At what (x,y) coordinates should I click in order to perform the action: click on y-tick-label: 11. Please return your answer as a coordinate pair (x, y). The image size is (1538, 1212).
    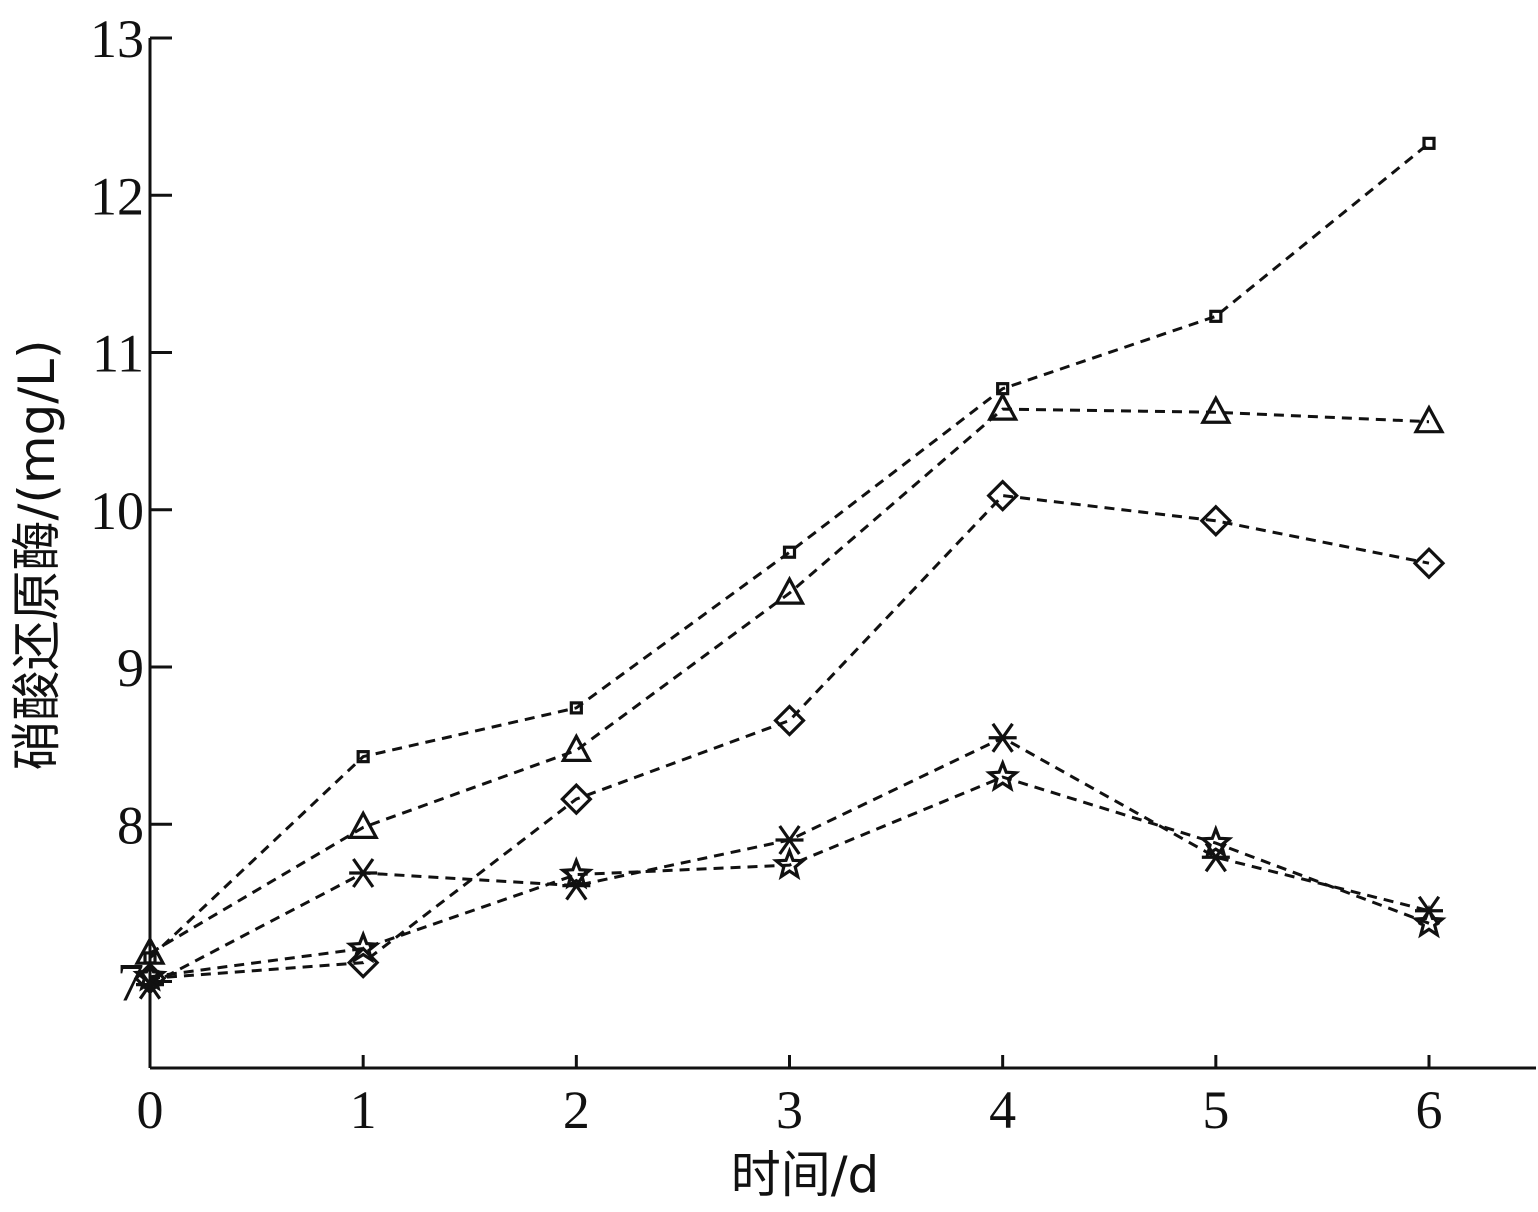
    Looking at the image, I should click on (118, 354).